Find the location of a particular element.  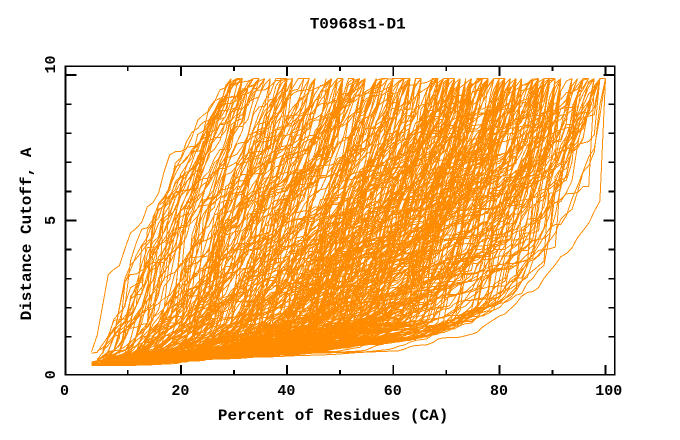

svg-text: 100 is located at coordinates (608, 391).